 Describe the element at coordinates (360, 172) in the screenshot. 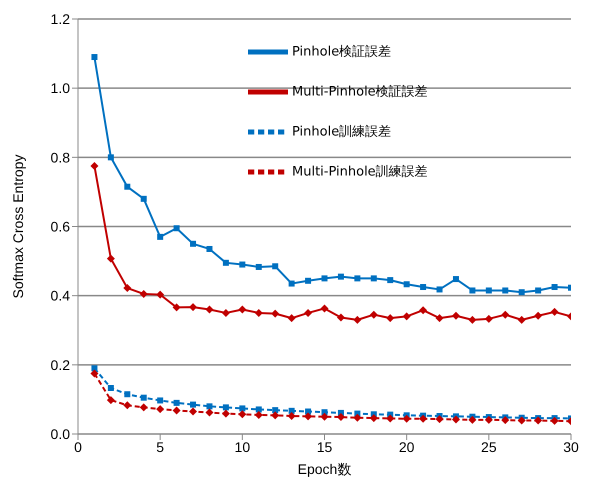

I see `legend-label: Multi-Pinhole訓練誤差` at that location.